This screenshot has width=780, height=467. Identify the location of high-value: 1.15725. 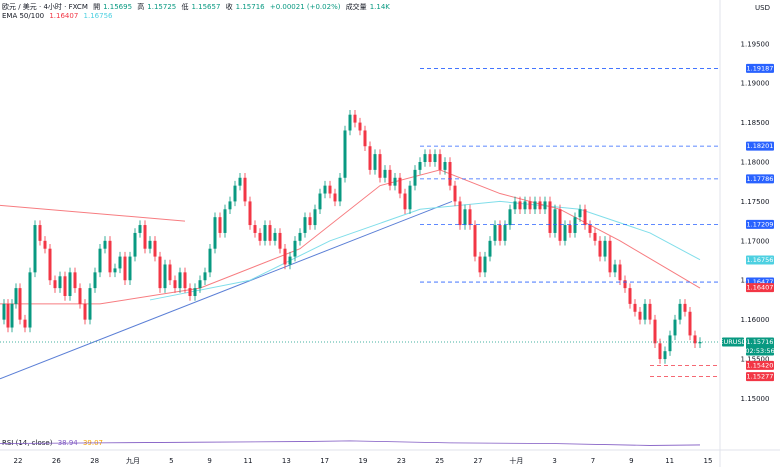
(162, 7).